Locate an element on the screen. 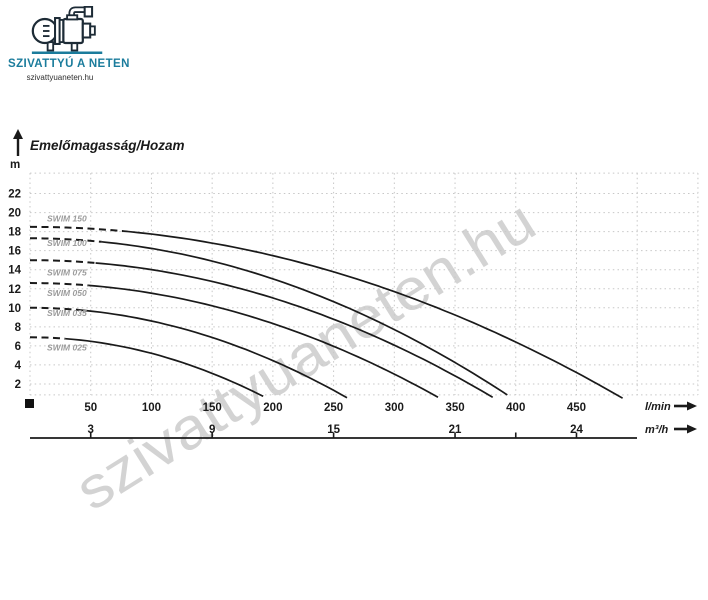  brand-url: szivattyuaneten.hu is located at coordinates (60, 77).